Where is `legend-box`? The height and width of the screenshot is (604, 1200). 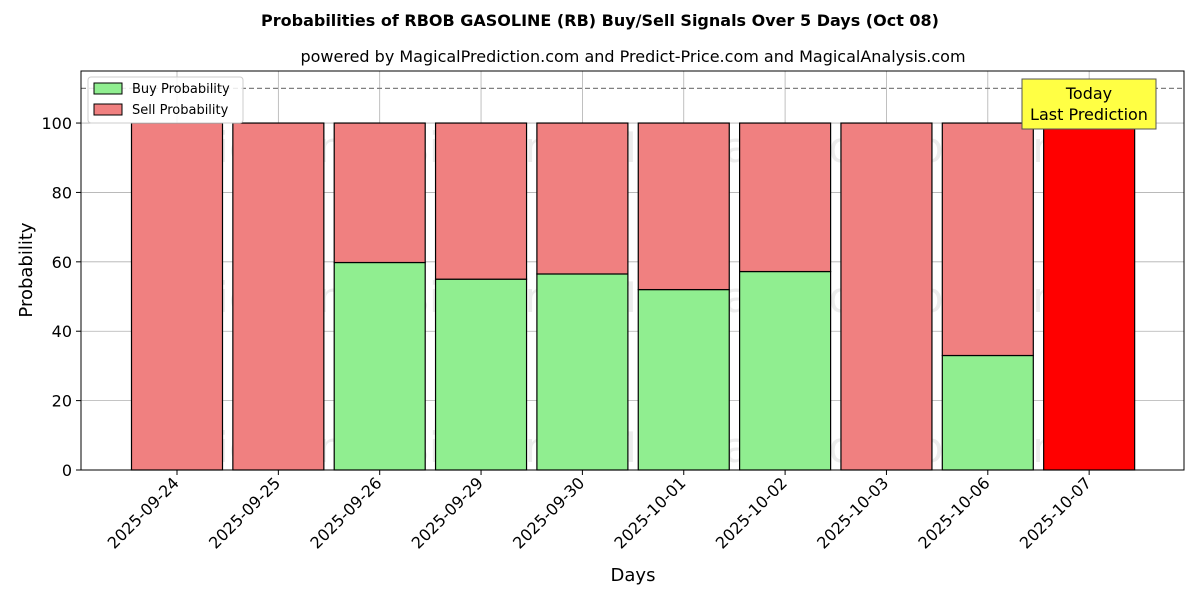
legend-box is located at coordinates (165, 100).